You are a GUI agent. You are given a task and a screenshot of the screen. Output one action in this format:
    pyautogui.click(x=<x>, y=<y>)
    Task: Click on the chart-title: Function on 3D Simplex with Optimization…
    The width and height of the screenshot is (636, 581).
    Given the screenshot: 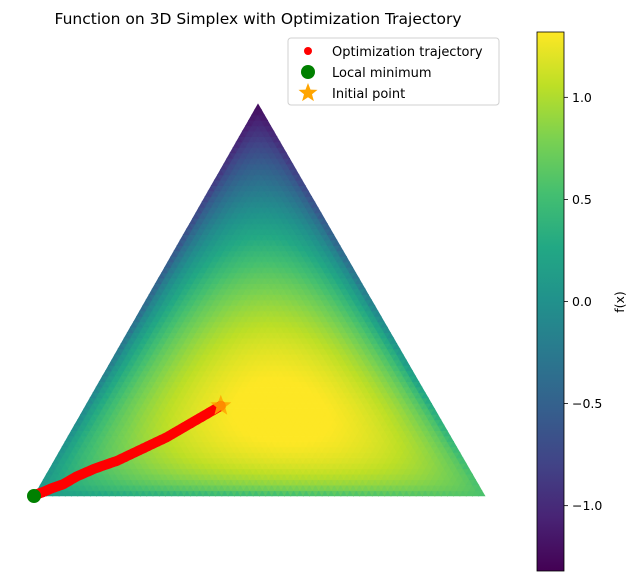 What is the action you would take?
    pyautogui.click(x=258, y=19)
    